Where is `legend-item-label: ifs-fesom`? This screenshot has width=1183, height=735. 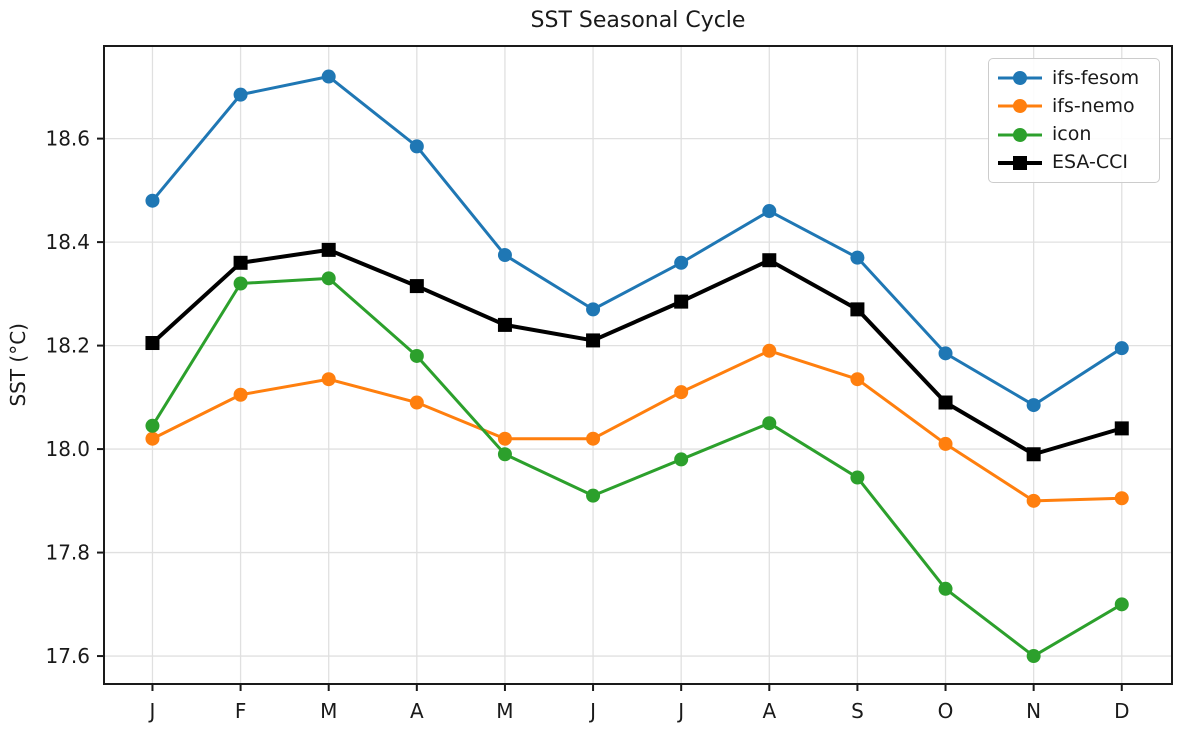 legend-item-label: ifs-fesom is located at coordinates (1096, 77).